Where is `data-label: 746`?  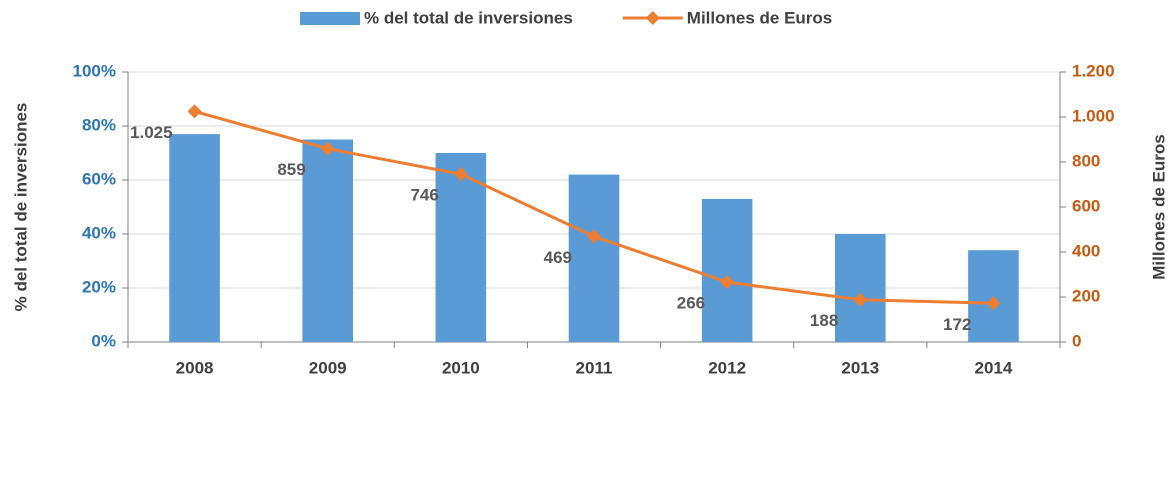
data-label: 746 is located at coordinates (424, 195).